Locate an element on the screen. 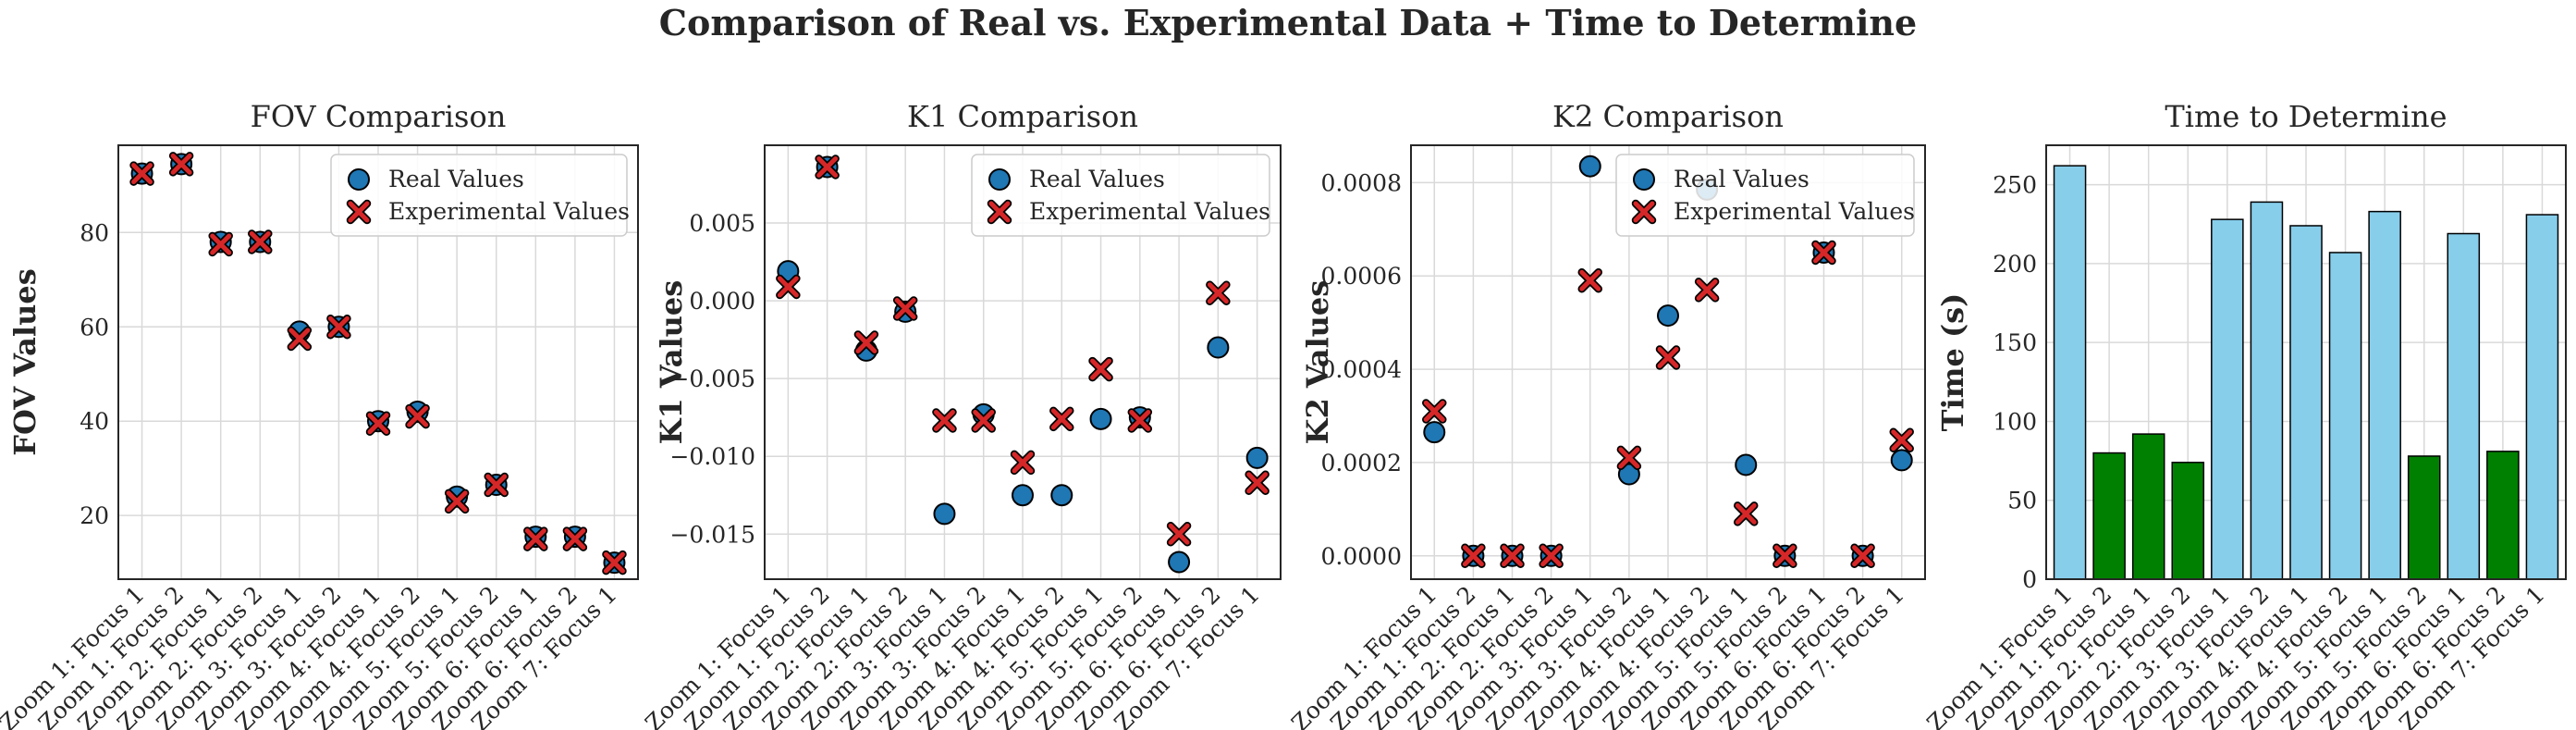 The height and width of the screenshot is (730, 2576). y-tick-label: 60 is located at coordinates (94, 327).